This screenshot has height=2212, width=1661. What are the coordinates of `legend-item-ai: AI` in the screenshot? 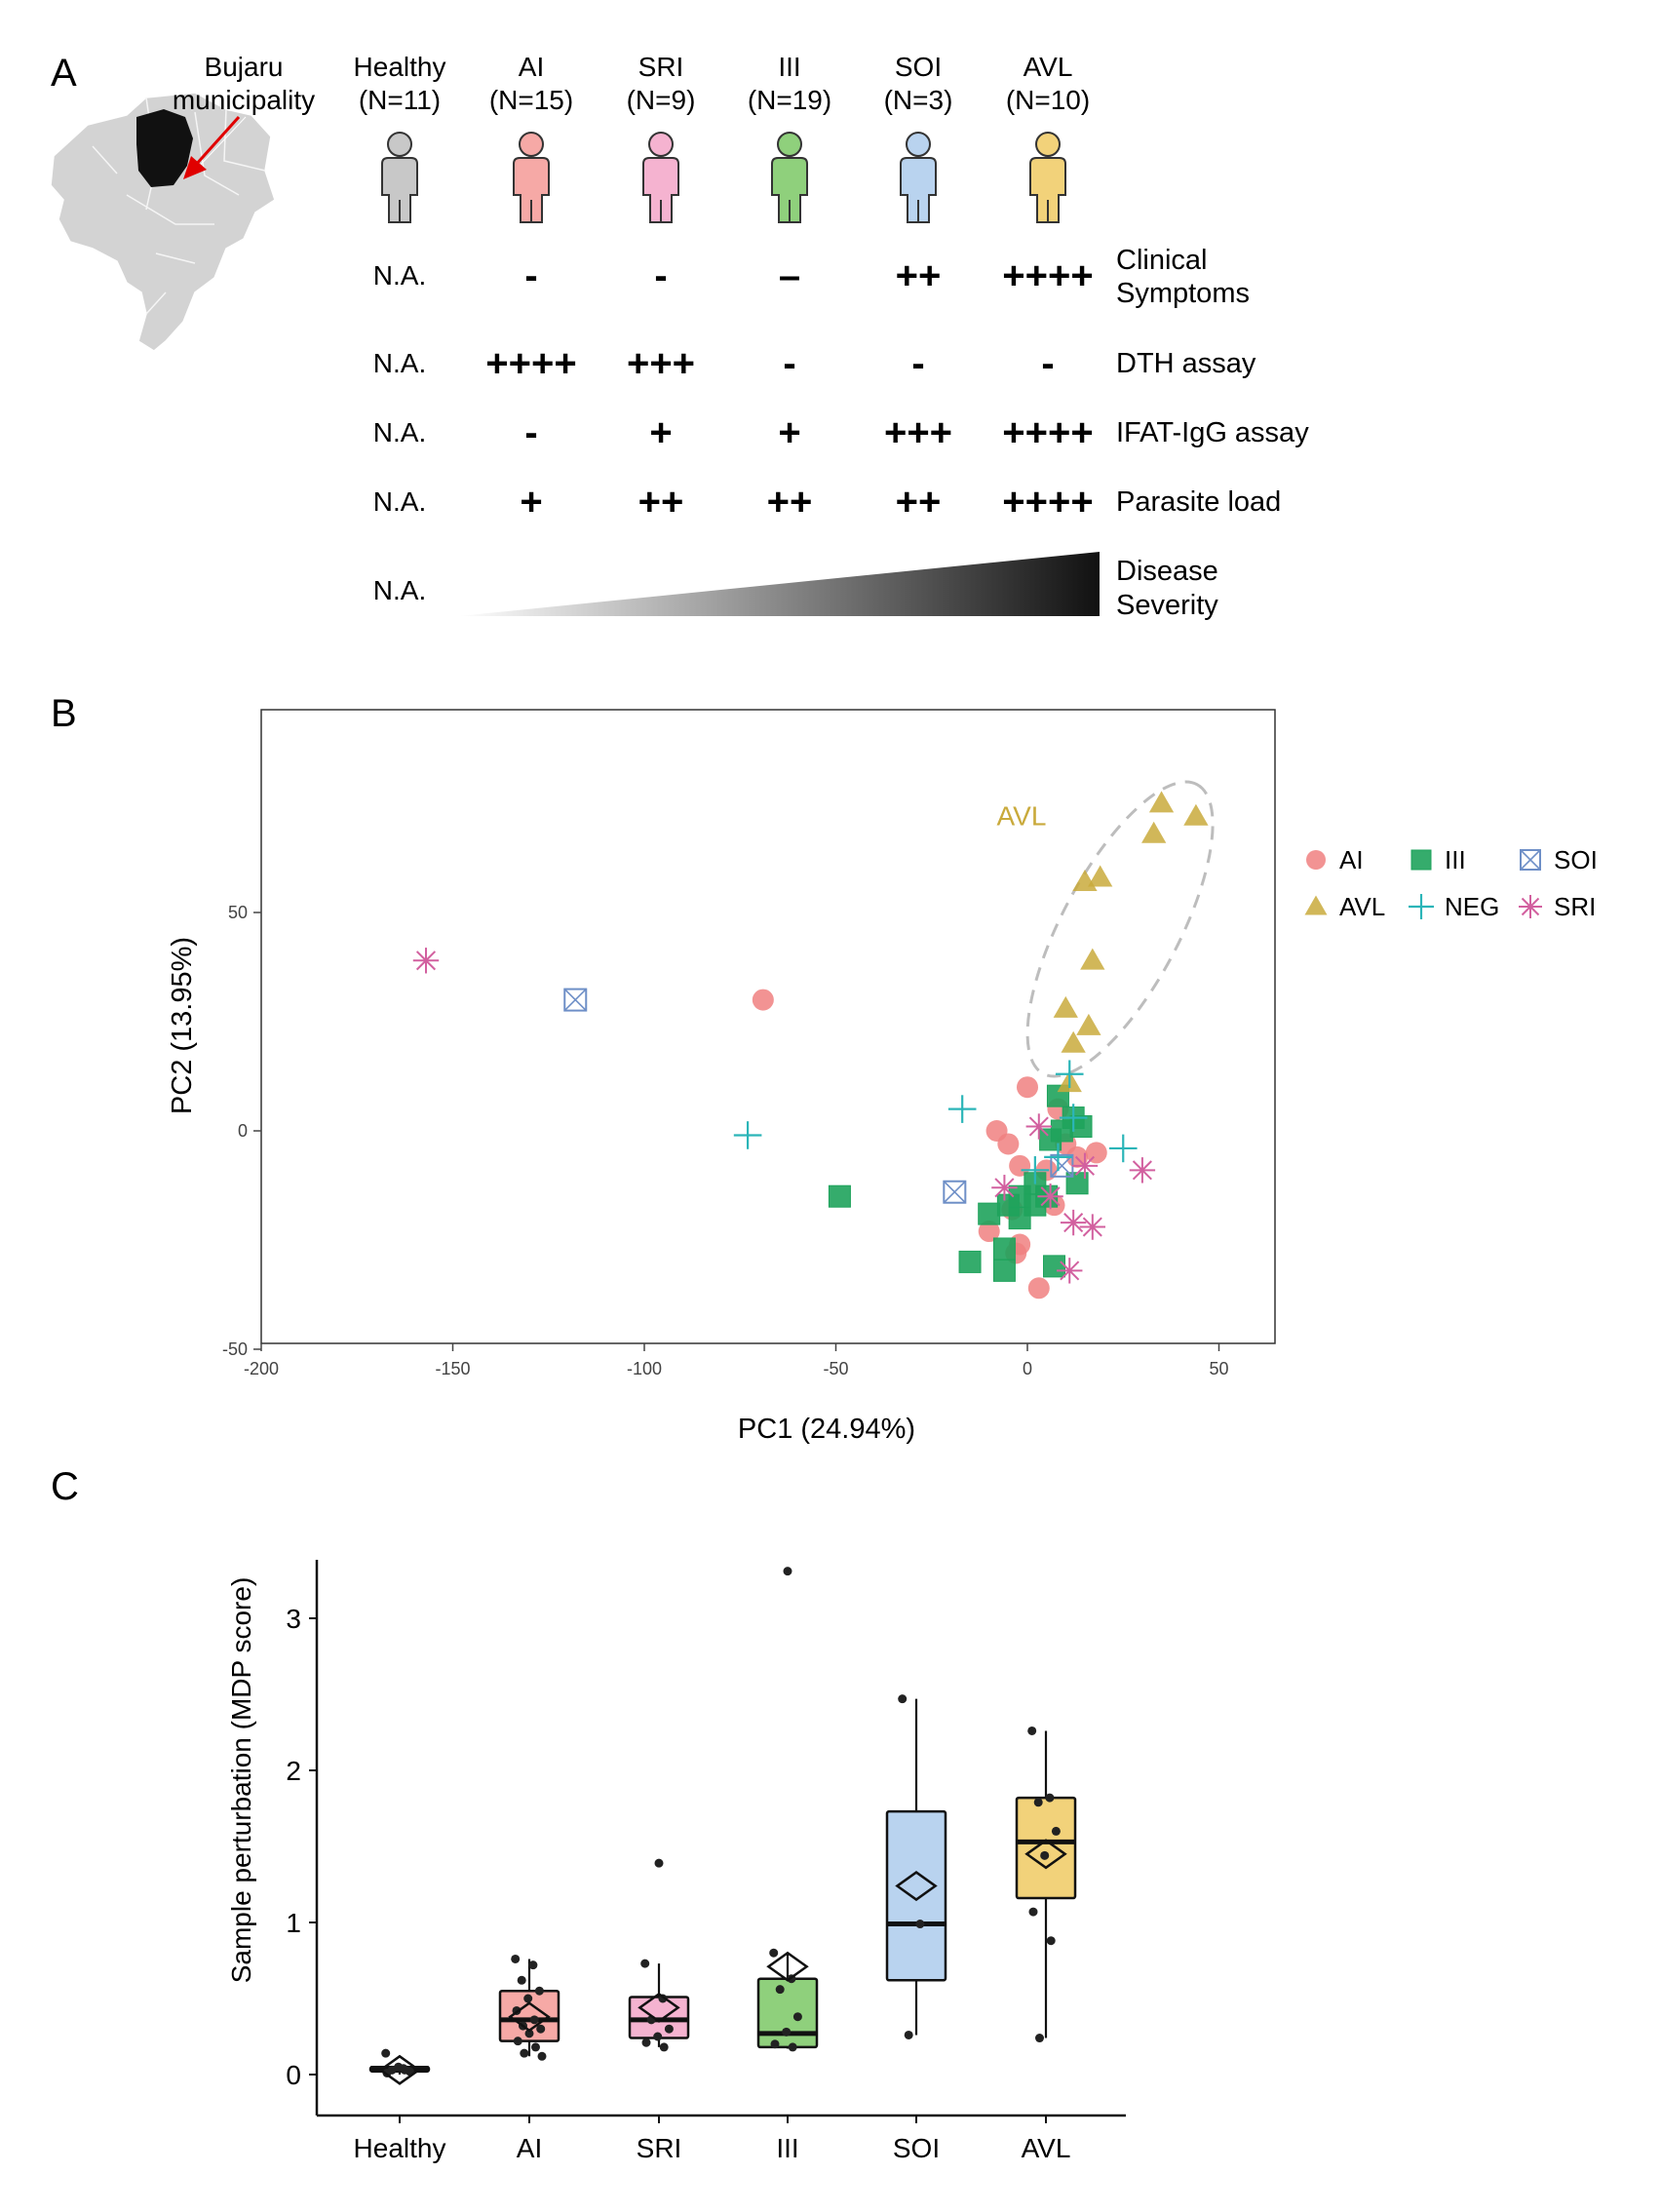 It's located at (1335, 859).